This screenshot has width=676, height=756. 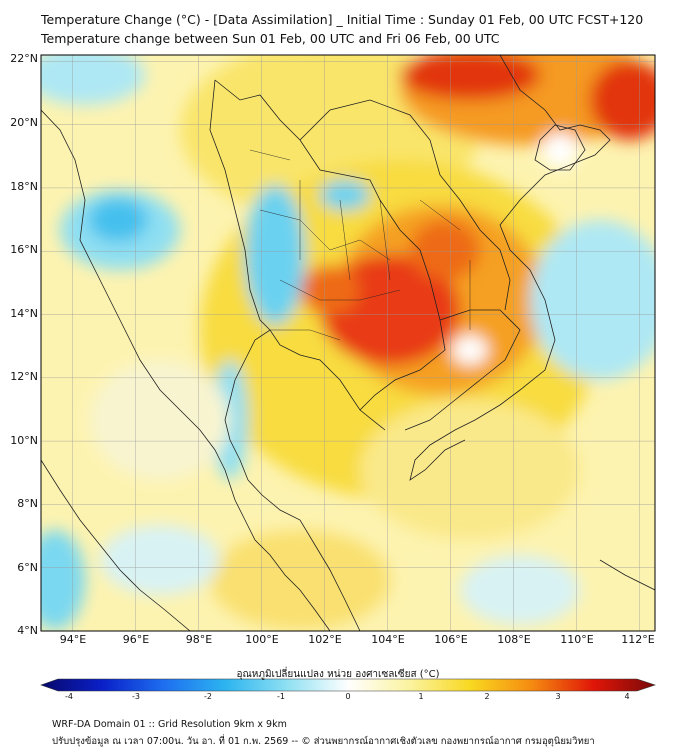 I want to click on hainan, so click(x=560, y=147).